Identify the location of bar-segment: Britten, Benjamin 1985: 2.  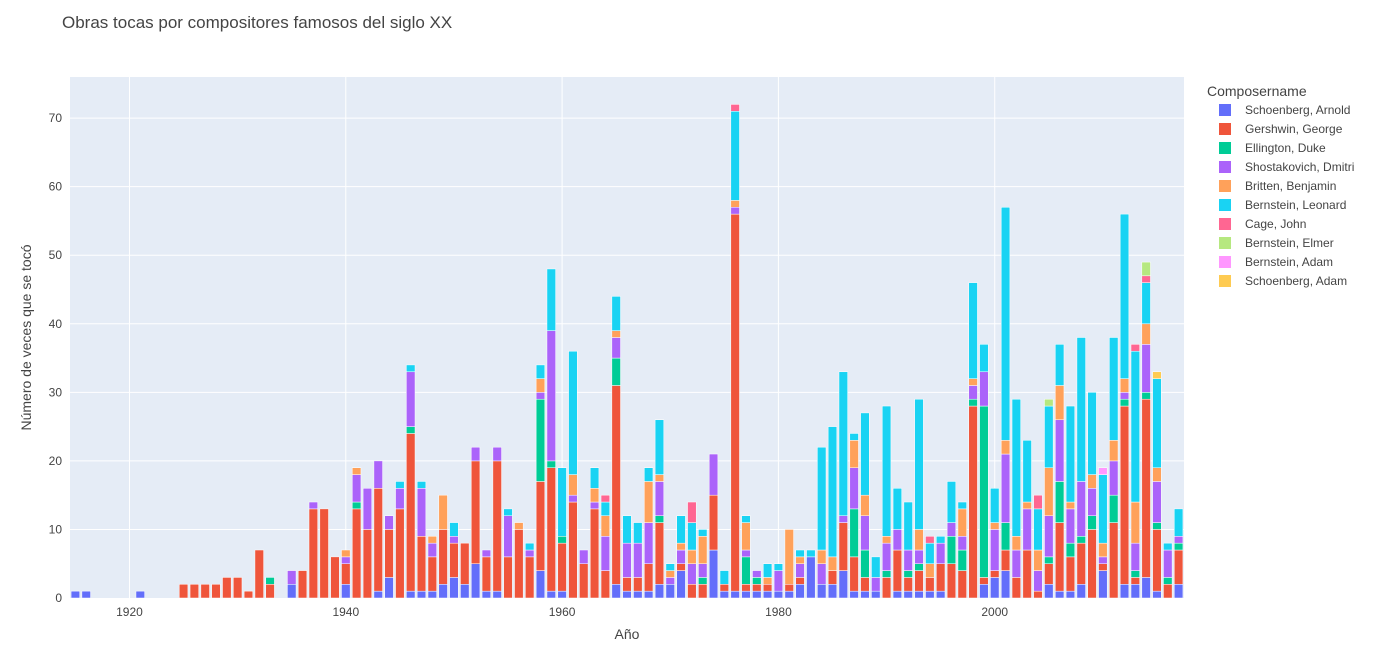
(832, 563).